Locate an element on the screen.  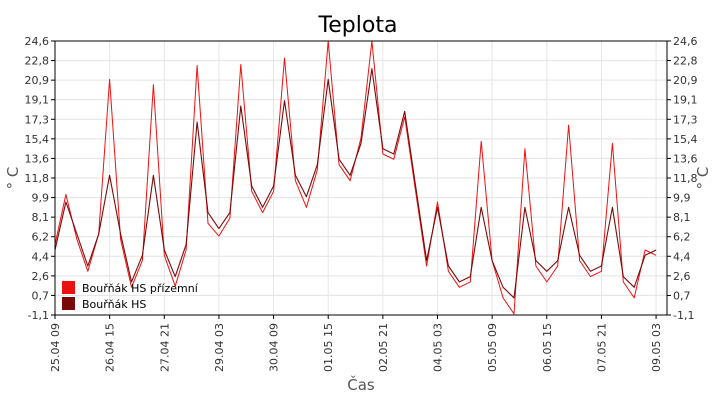
x-tick-label: 01.05 15 is located at coordinates (328, 347).